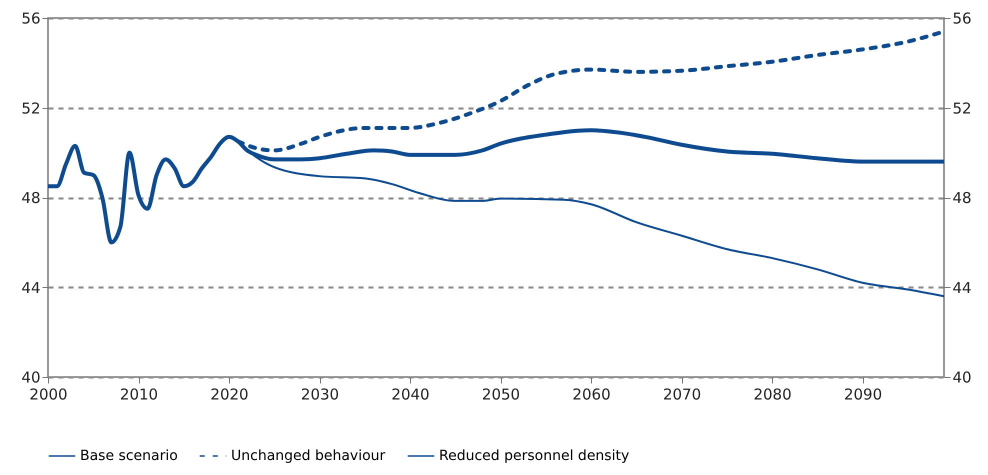  What do you see at coordinates (30, 108) in the screenshot?
I see `y-tick-label: 52` at bounding box center [30, 108].